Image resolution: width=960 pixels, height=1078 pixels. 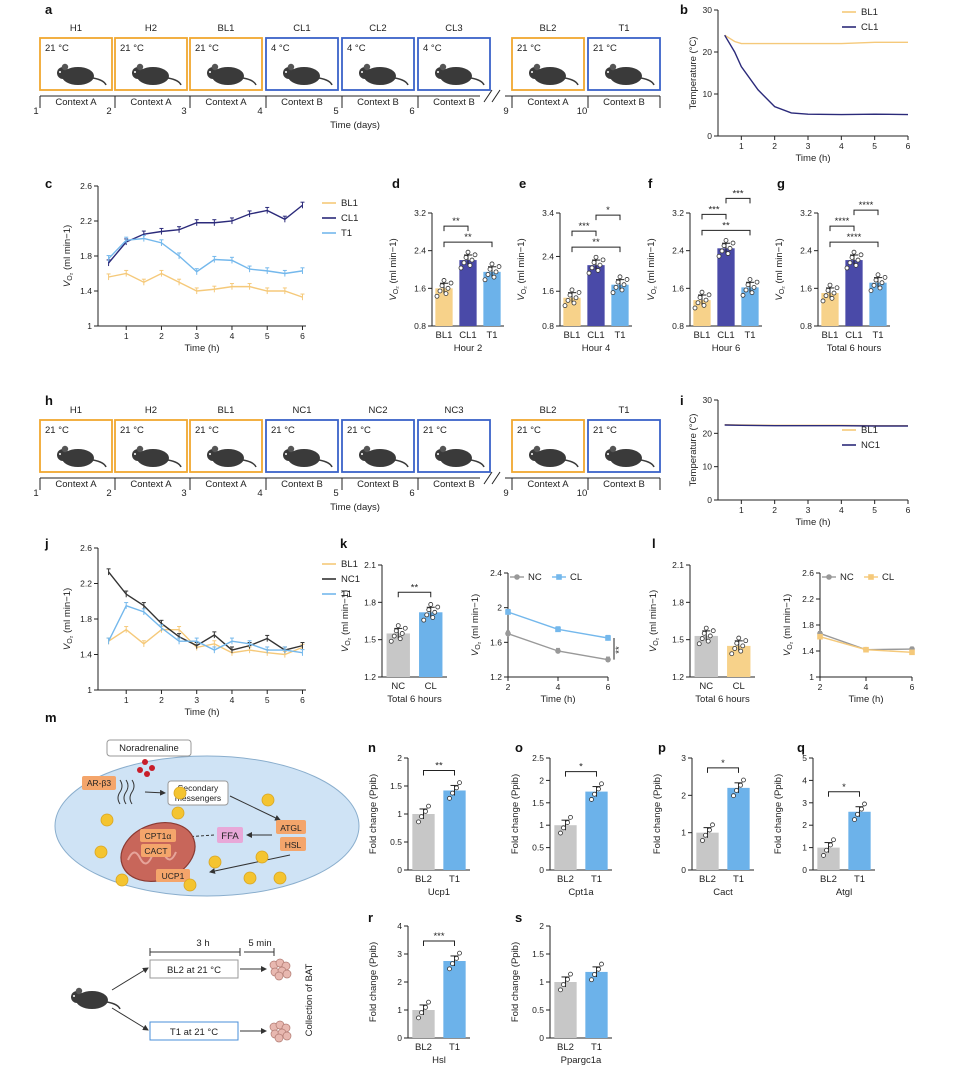 I want to click on mouse-tail, so click(x=647, y=463).